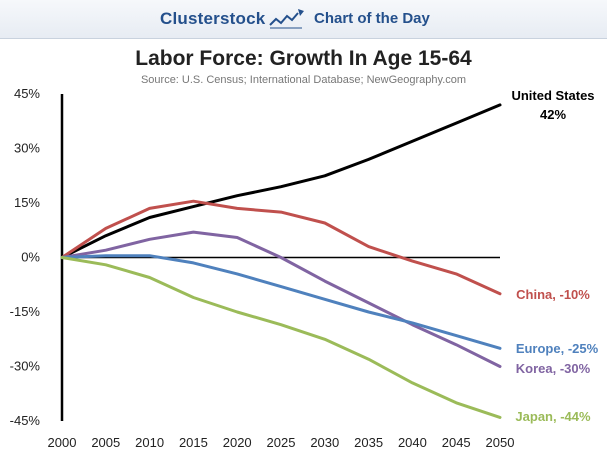  I want to click on x-tick-label: 2035, so click(368, 442).